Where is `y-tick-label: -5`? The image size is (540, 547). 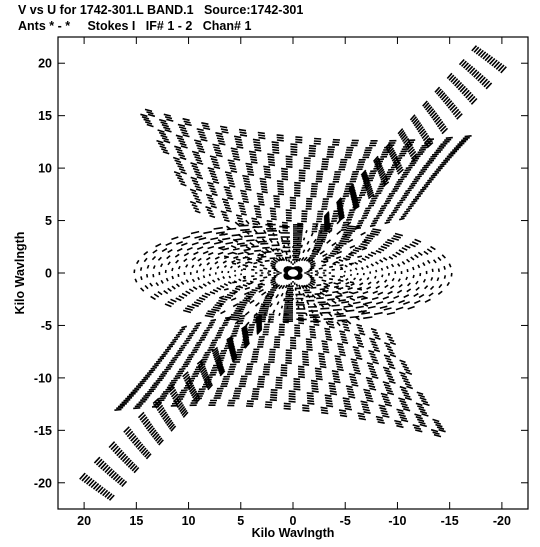 y-tick-label: -5 is located at coordinates (46, 326).